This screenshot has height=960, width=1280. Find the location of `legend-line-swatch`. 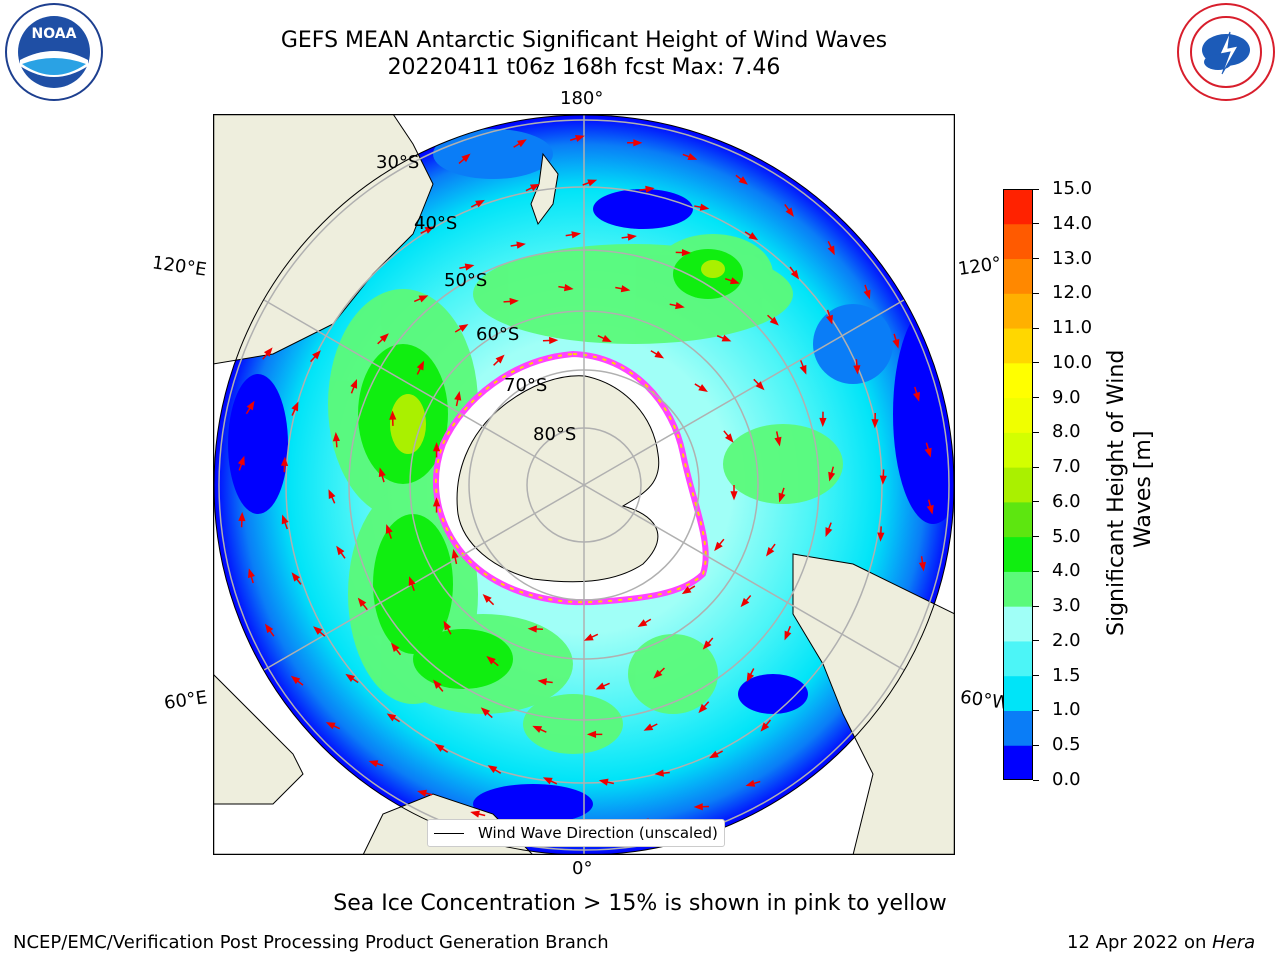

legend-line-swatch is located at coordinates (449, 833).